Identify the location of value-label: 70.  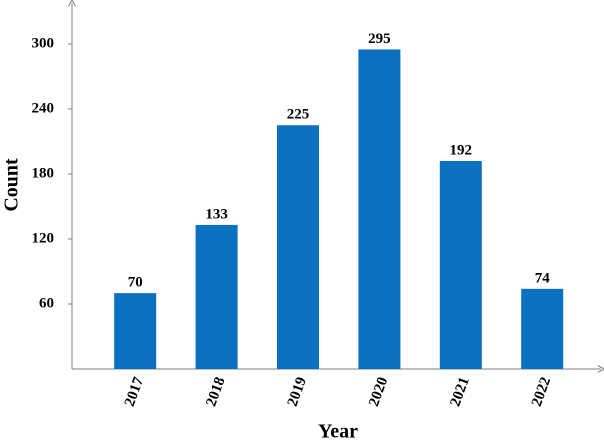
(135, 283).